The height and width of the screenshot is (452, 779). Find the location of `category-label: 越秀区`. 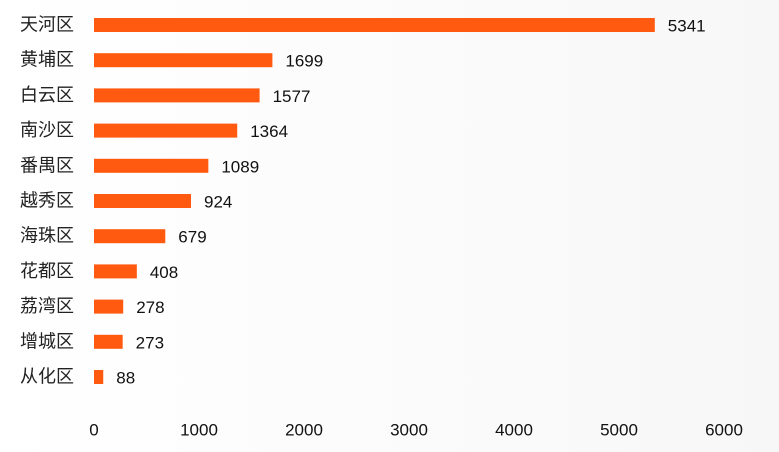

category-label: 越秀区 is located at coordinates (47, 201).